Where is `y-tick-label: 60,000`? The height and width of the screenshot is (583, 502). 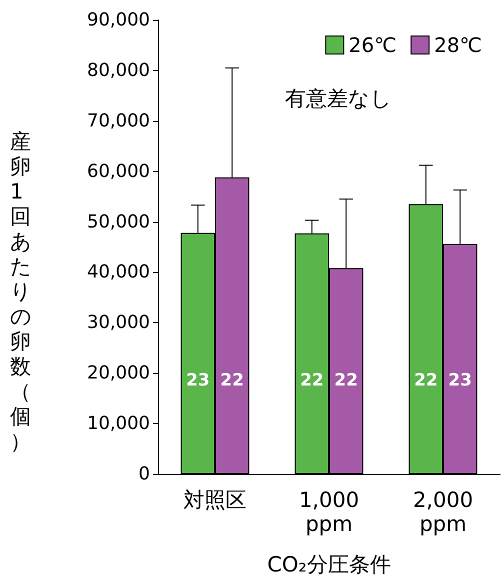 y-tick-label: 60,000 is located at coordinates (118, 171).